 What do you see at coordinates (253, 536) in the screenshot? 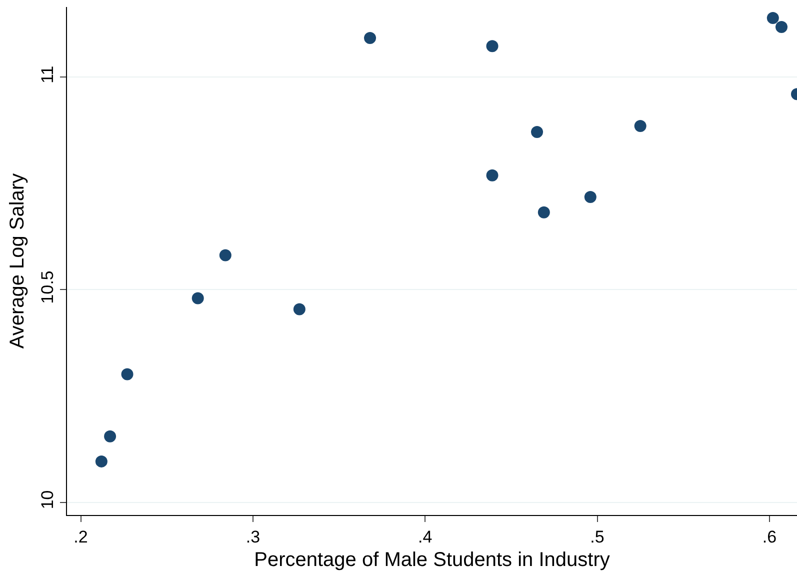
I see `x-tick-label: .3` at bounding box center [253, 536].